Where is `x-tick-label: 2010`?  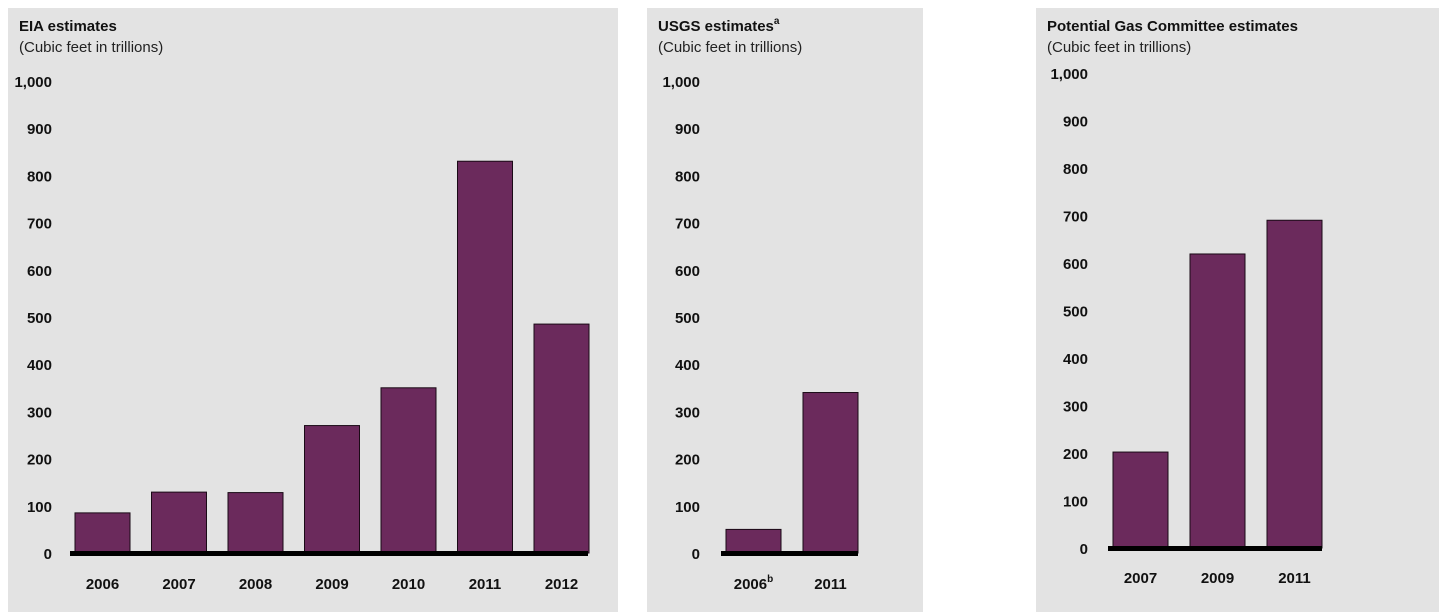
x-tick-label: 2010 is located at coordinates (408, 584).